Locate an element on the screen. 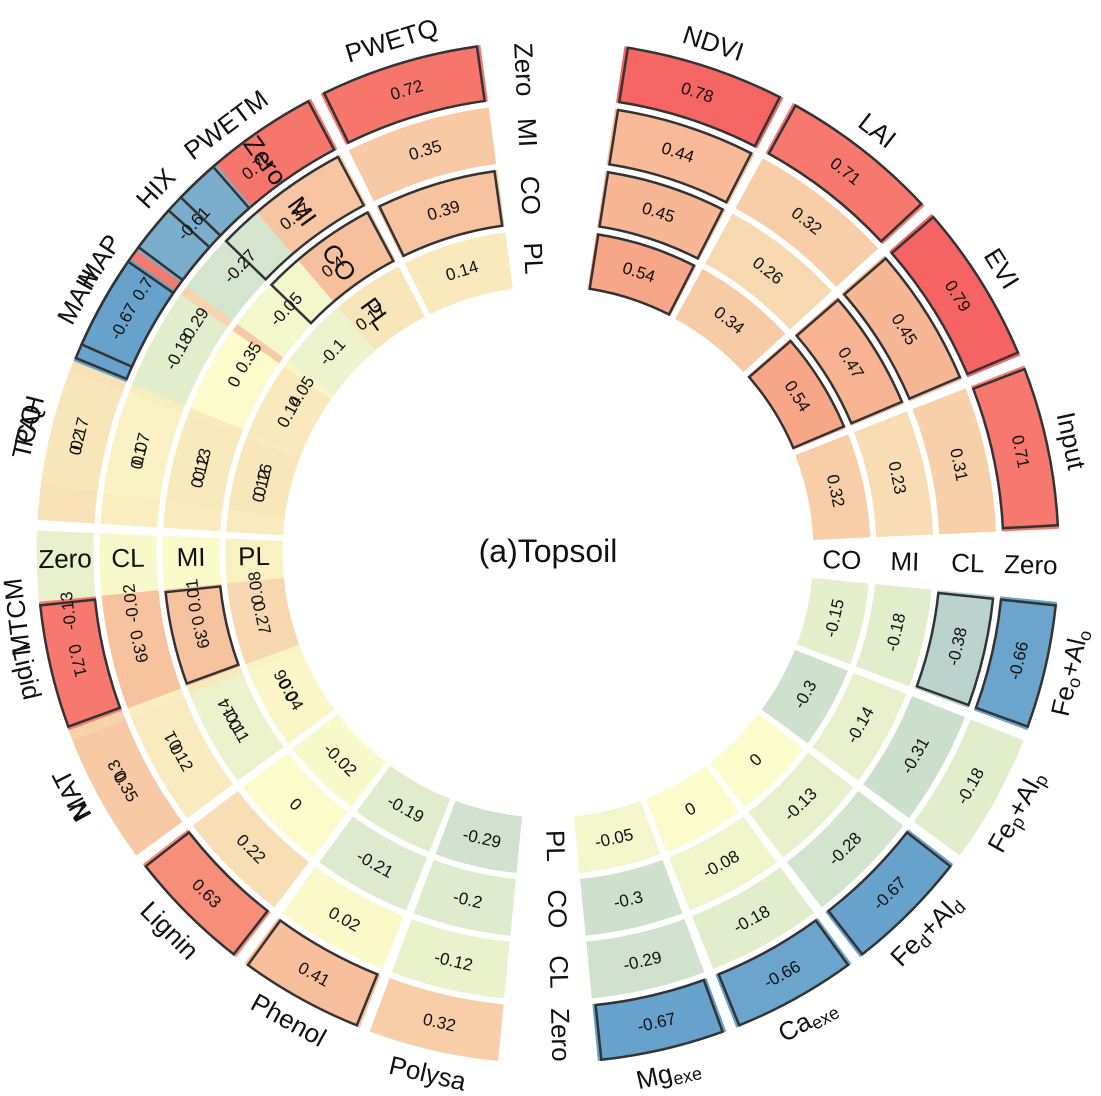 This screenshot has width=1101, height=1096. ring-label: PL is located at coordinates (254, 556).